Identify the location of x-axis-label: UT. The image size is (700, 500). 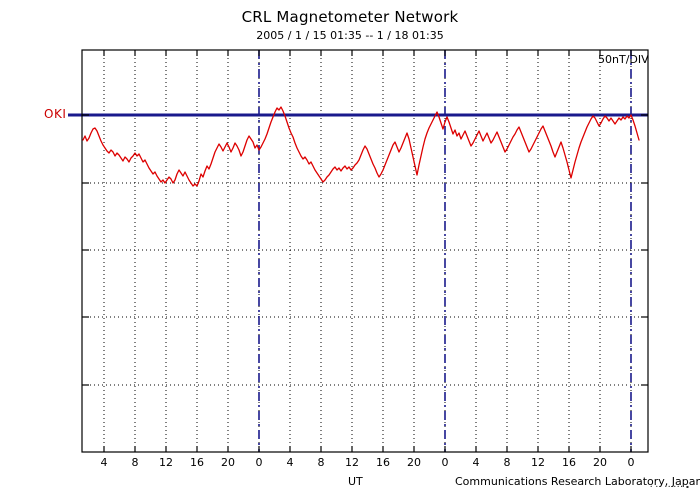
(355, 481).